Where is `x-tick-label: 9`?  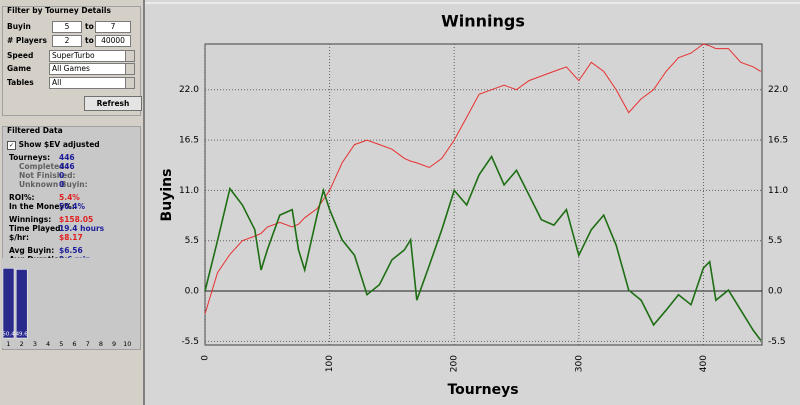
x-tick-label: 9 is located at coordinates (114, 344).